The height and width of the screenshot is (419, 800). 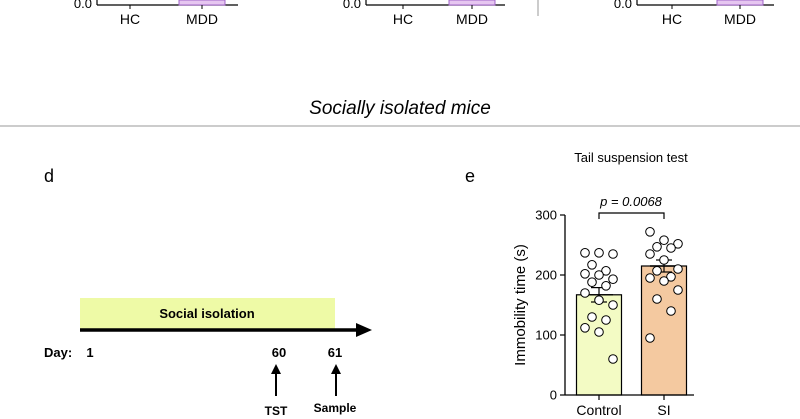 I want to click on top-chart-1-xtick-hc: HC, so click(x=130, y=19).